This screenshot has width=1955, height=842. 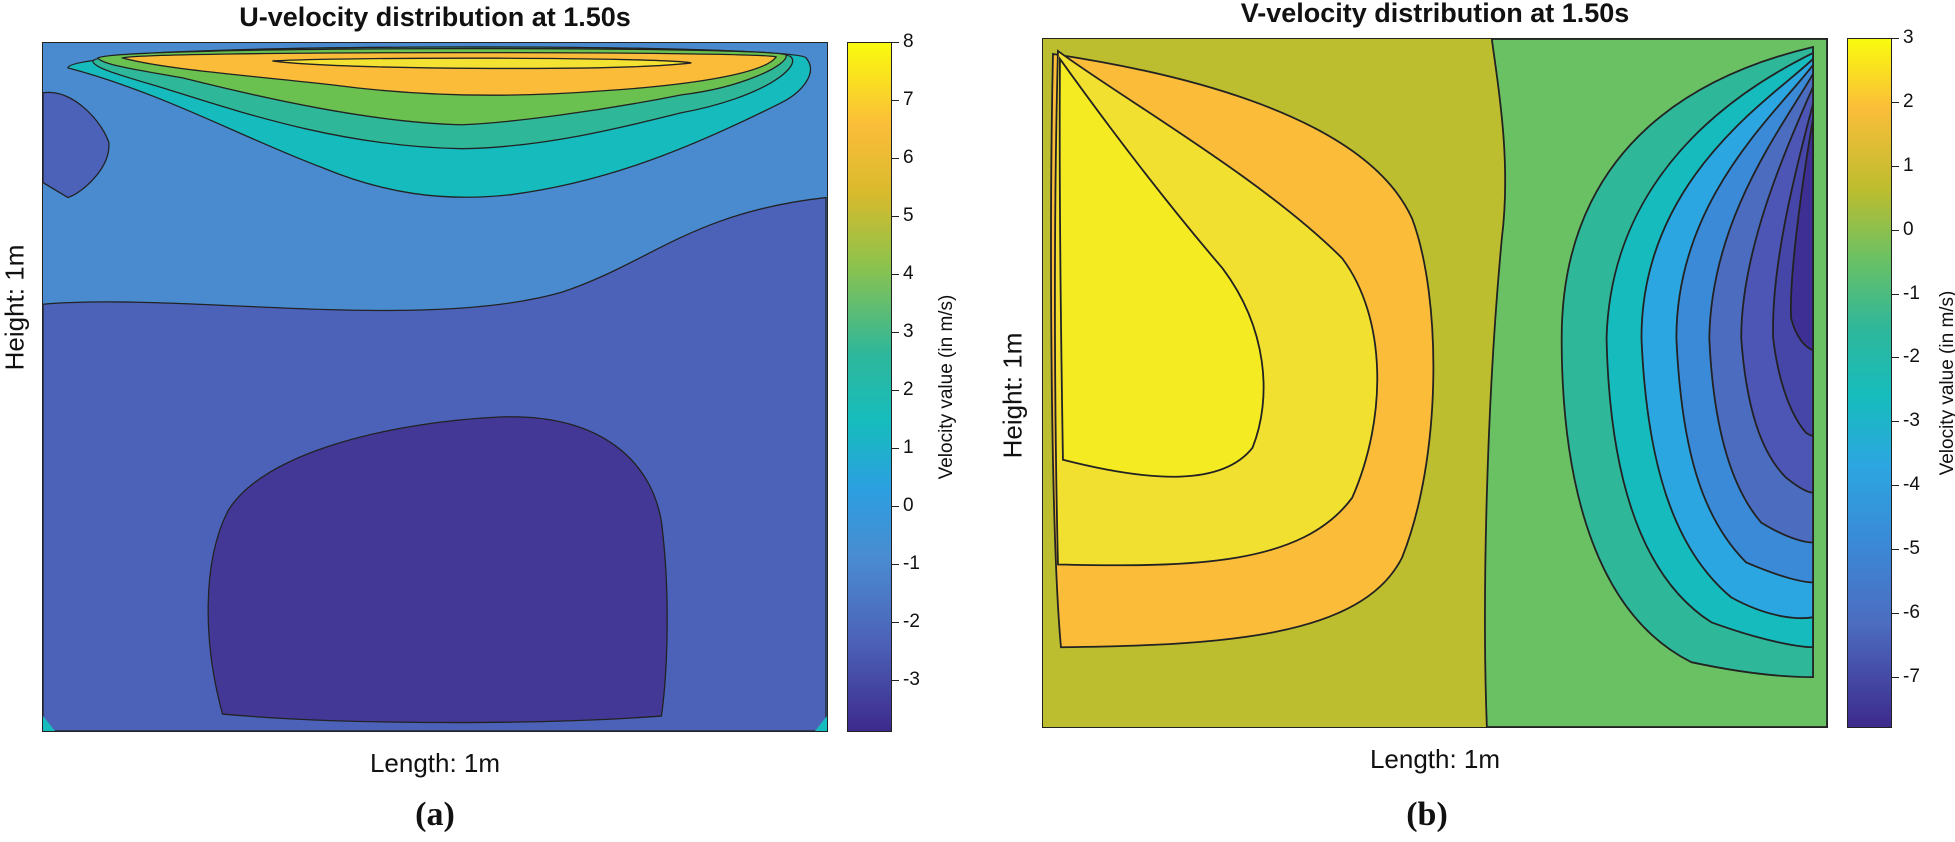 I want to click on contour-region-b-left-core, so click(x=1161, y=267).